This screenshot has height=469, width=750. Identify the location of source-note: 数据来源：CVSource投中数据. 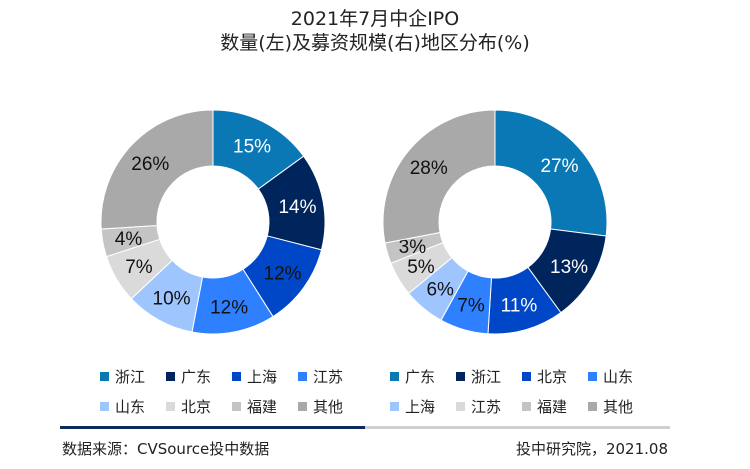
(166, 449).